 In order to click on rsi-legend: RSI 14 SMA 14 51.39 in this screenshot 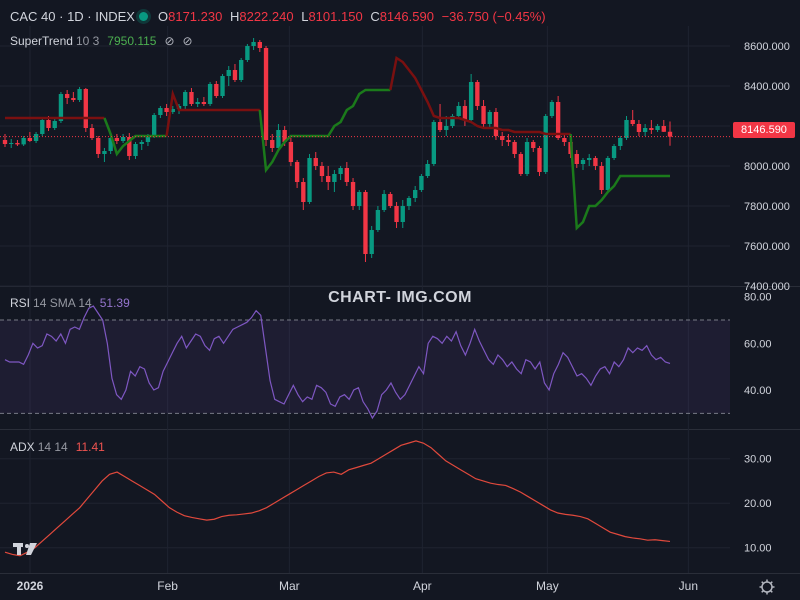, I will do `click(70, 303)`.